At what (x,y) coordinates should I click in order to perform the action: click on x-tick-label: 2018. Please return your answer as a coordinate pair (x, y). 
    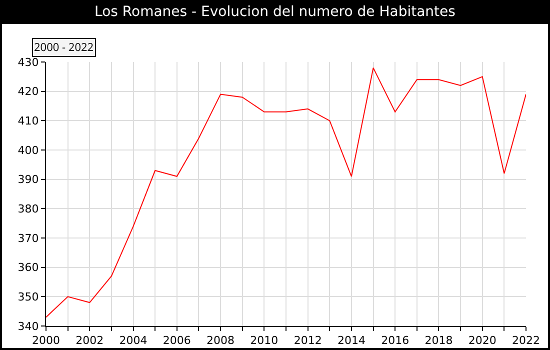
    Looking at the image, I should click on (438, 341).